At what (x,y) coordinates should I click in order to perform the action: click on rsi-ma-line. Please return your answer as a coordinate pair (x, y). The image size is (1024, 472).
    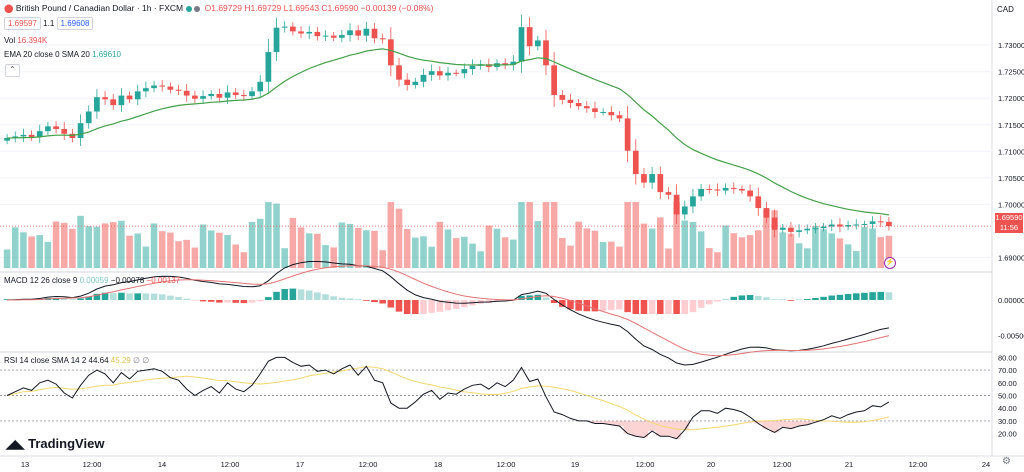
    Looking at the image, I should click on (448, 398).